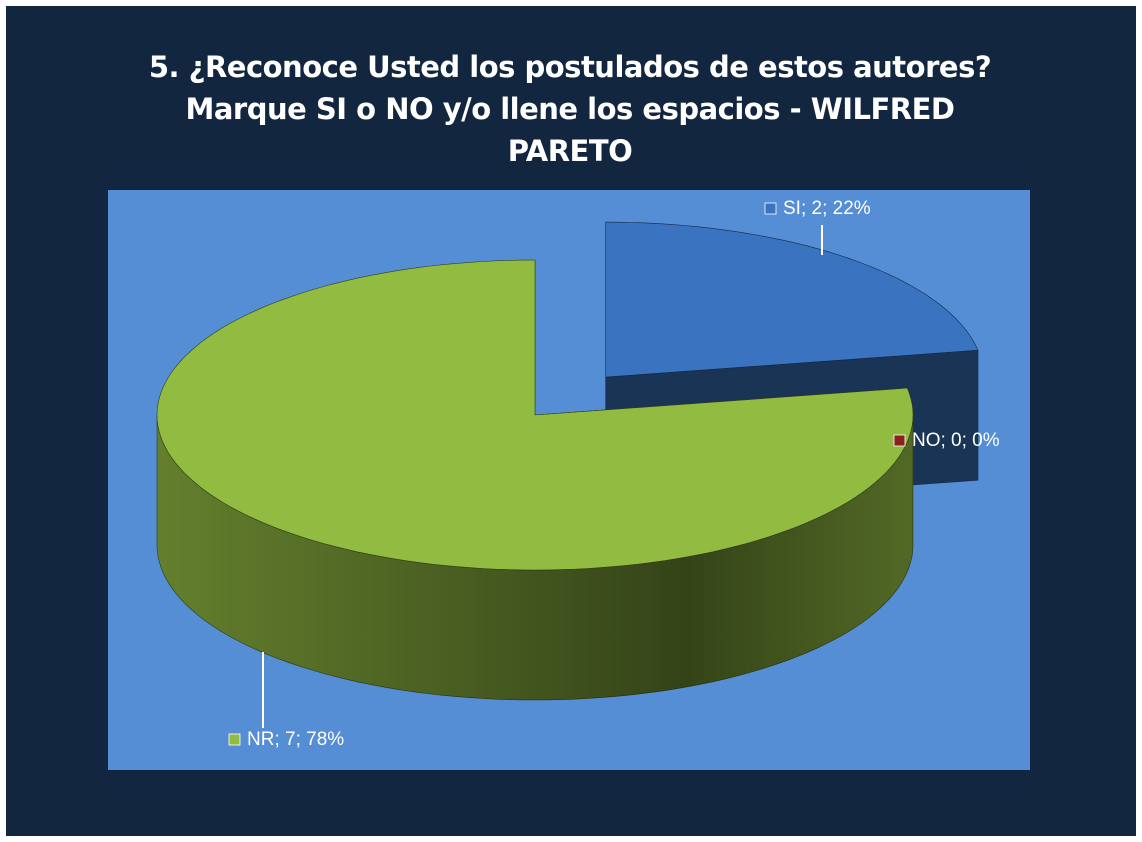 The width and height of the screenshot is (1142, 842). Describe the element at coordinates (792, 299) in the screenshot. I see `slice-top` at that location.